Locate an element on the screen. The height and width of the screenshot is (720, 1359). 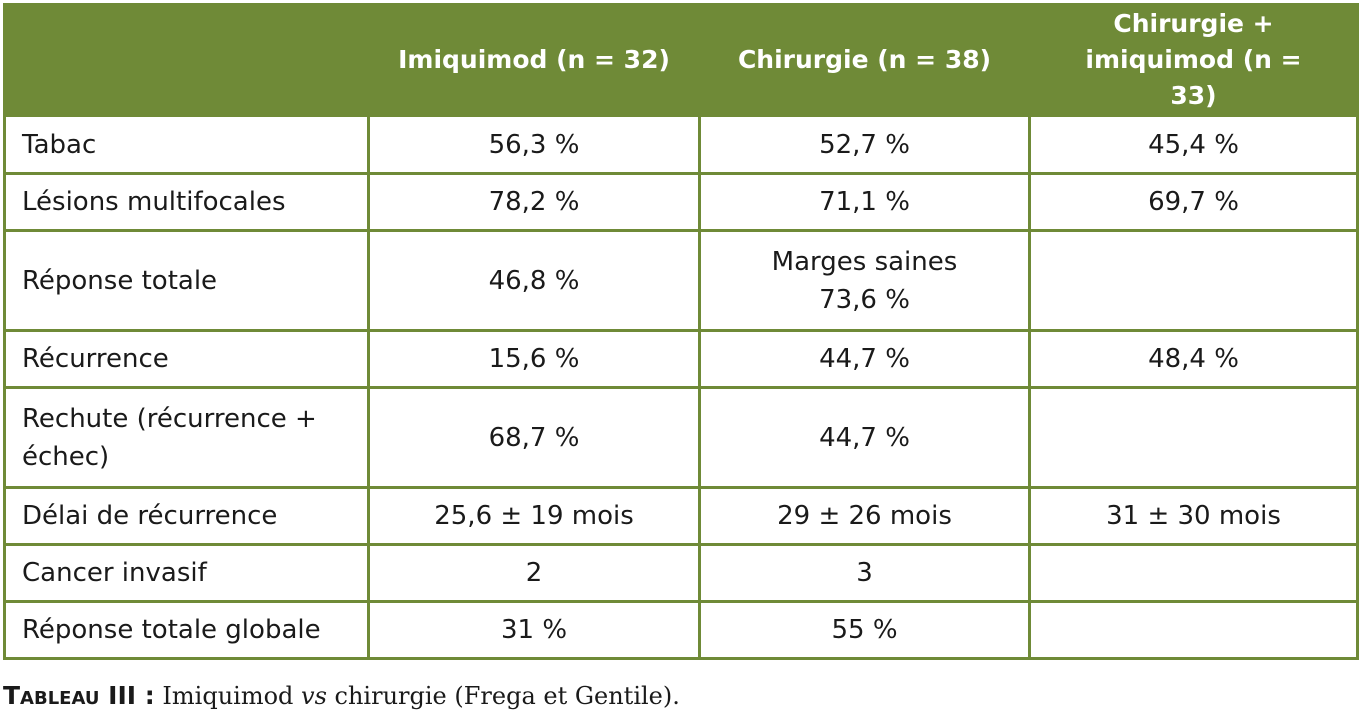
cell-imiquimod: 15,6 % is located at coordinates (534, 359).